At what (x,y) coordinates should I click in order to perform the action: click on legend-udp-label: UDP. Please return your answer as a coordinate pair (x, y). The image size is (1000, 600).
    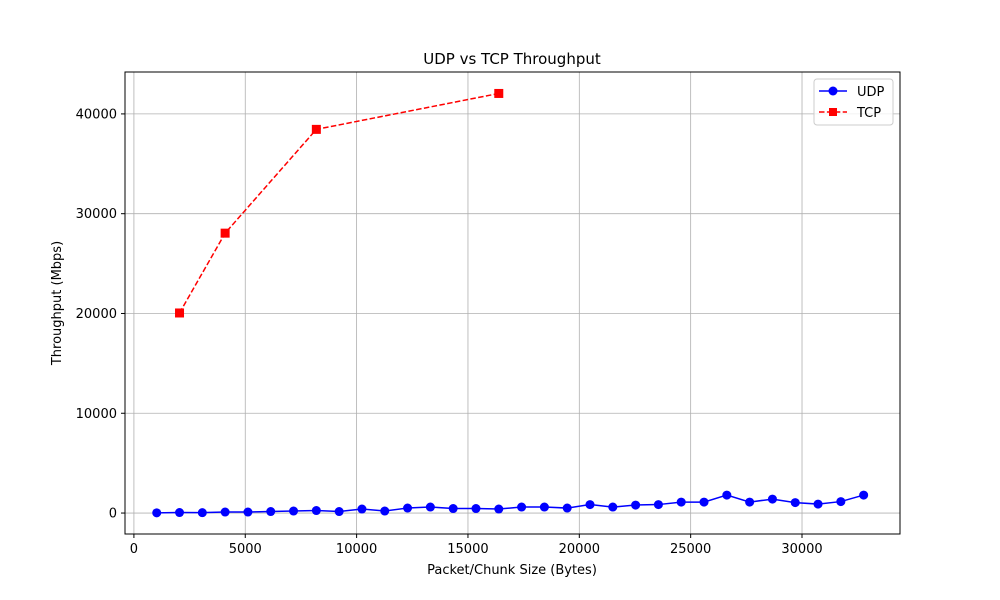
    Looking at the image, I should click on (871, 92).